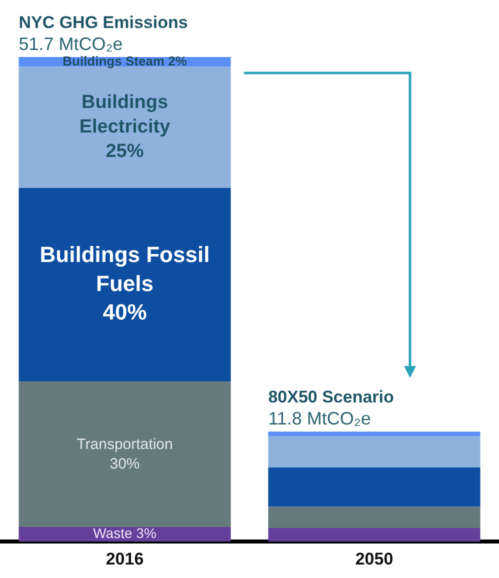  I want to click on data-label: Waste 3%, so click(124, 533).